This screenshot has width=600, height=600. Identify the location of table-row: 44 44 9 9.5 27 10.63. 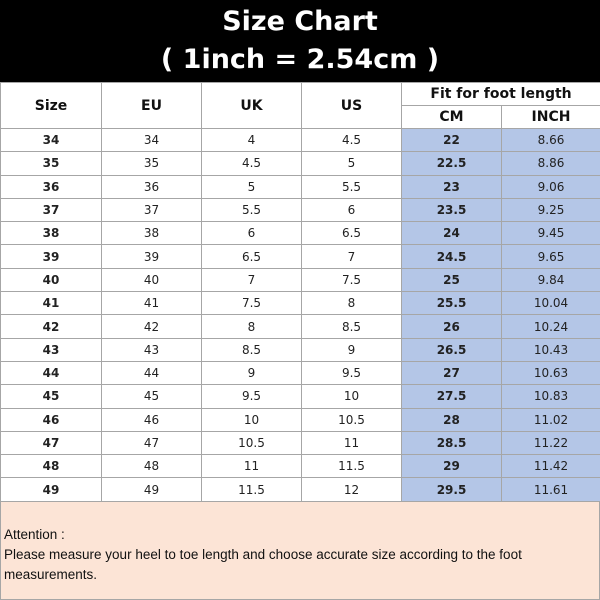
(300, 373).